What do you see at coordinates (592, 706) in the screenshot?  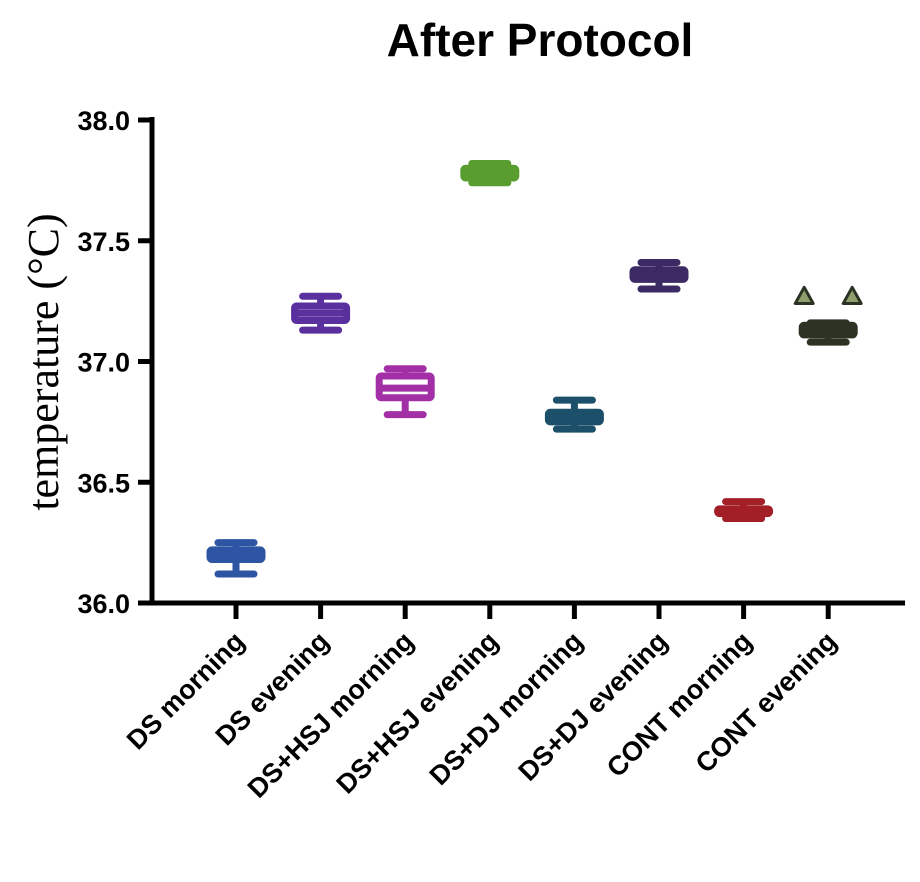 I see `x-tick-label: DS+DJ evening` at bounding box center [592, 706].